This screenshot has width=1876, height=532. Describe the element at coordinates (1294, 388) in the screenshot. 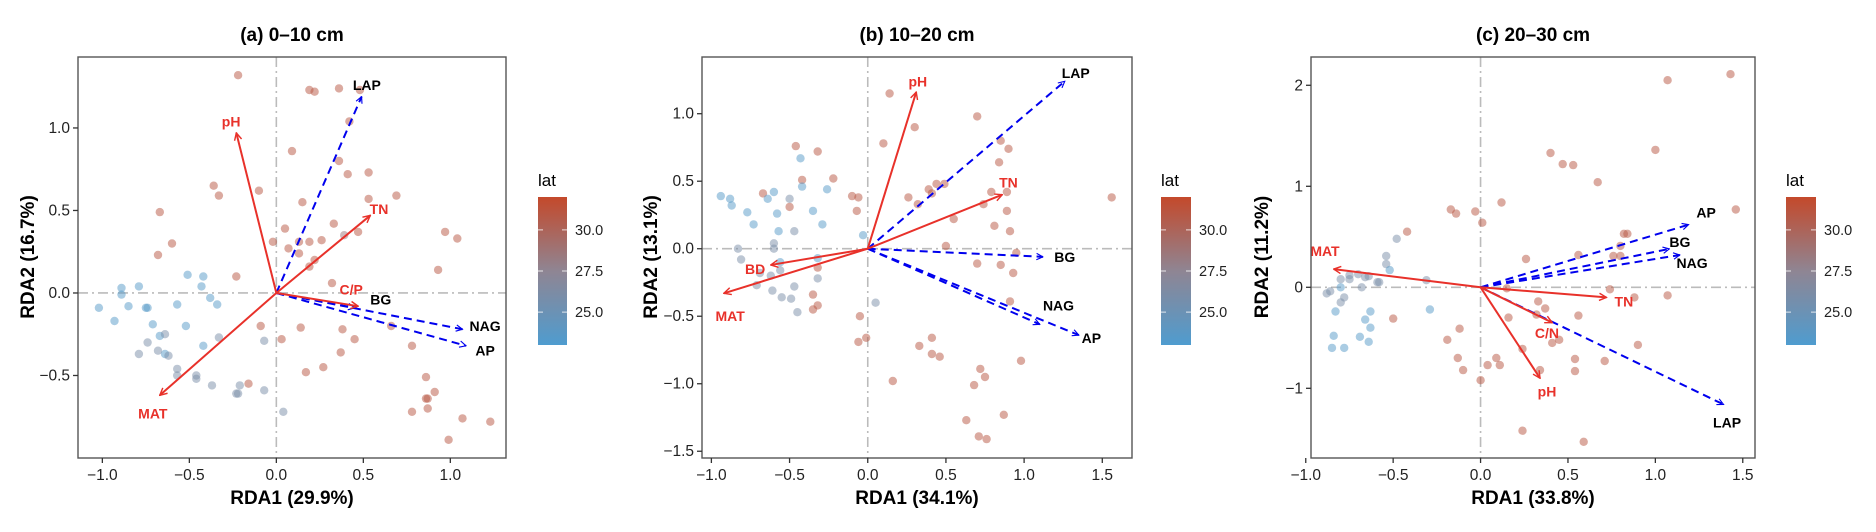

I see `y-tick-label: −1` at that location.